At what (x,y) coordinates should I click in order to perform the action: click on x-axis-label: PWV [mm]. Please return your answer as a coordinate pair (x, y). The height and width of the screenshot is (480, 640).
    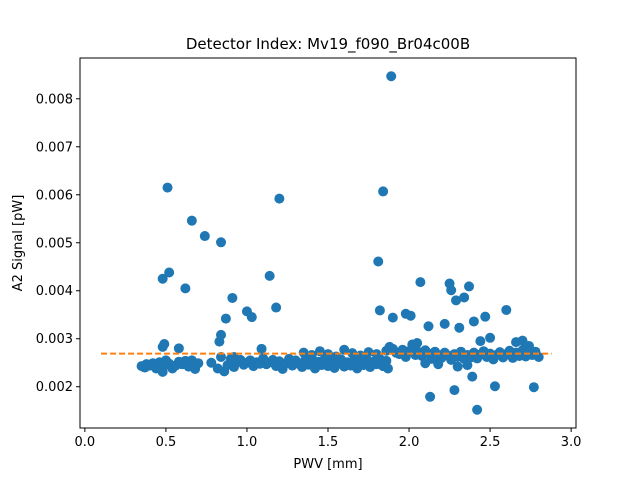
    Looking at the image, I should click on (327, 464).